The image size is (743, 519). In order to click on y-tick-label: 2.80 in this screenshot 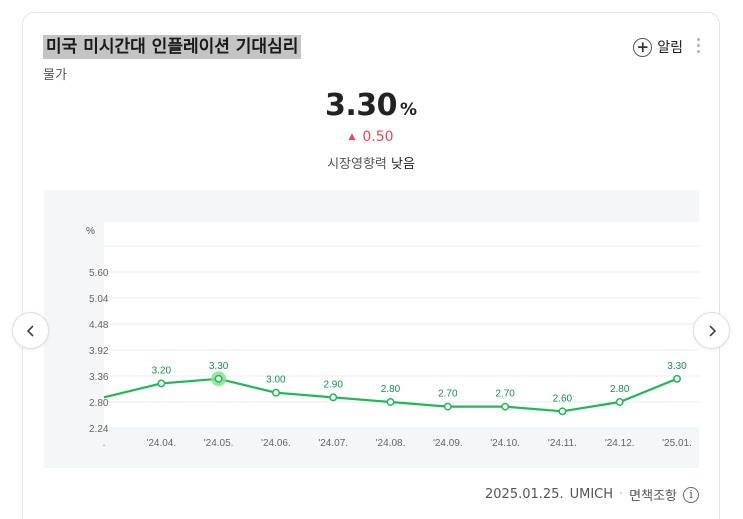, I will do `click(99, 403)`.